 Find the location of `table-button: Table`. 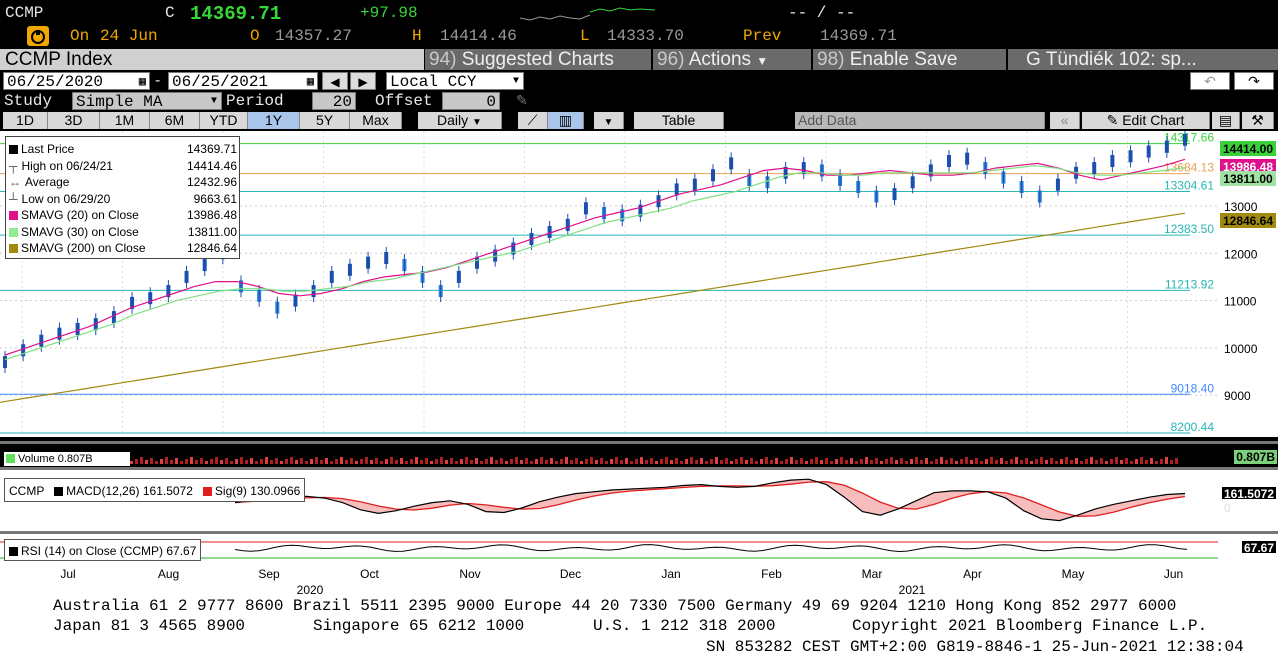

table-button: Table is located at coordinates (679, 120).